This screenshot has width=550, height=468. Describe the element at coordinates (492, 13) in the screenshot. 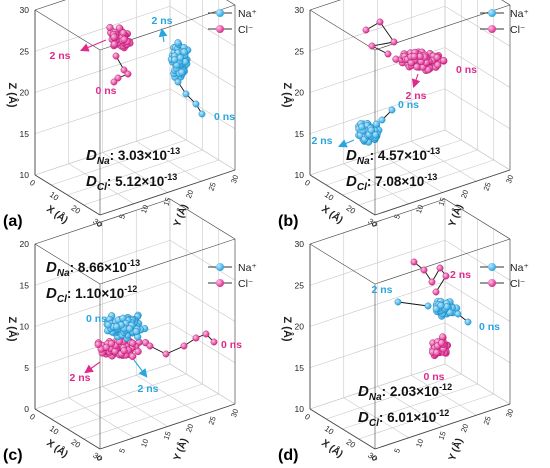

I see `legend-marker-na` at that location.